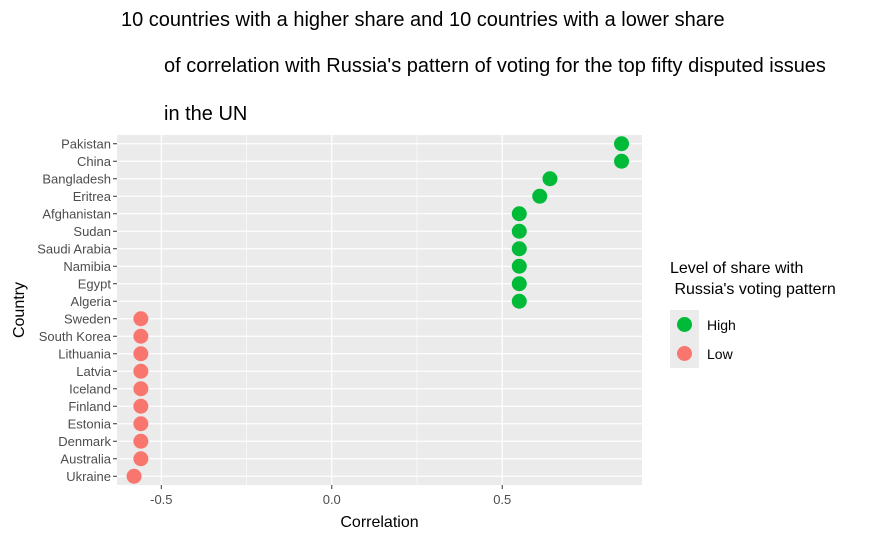  What do you see at coordinates (540, 196) in the screenshot?
I see `data-point-eritrea` at bounding box center [540, 196].